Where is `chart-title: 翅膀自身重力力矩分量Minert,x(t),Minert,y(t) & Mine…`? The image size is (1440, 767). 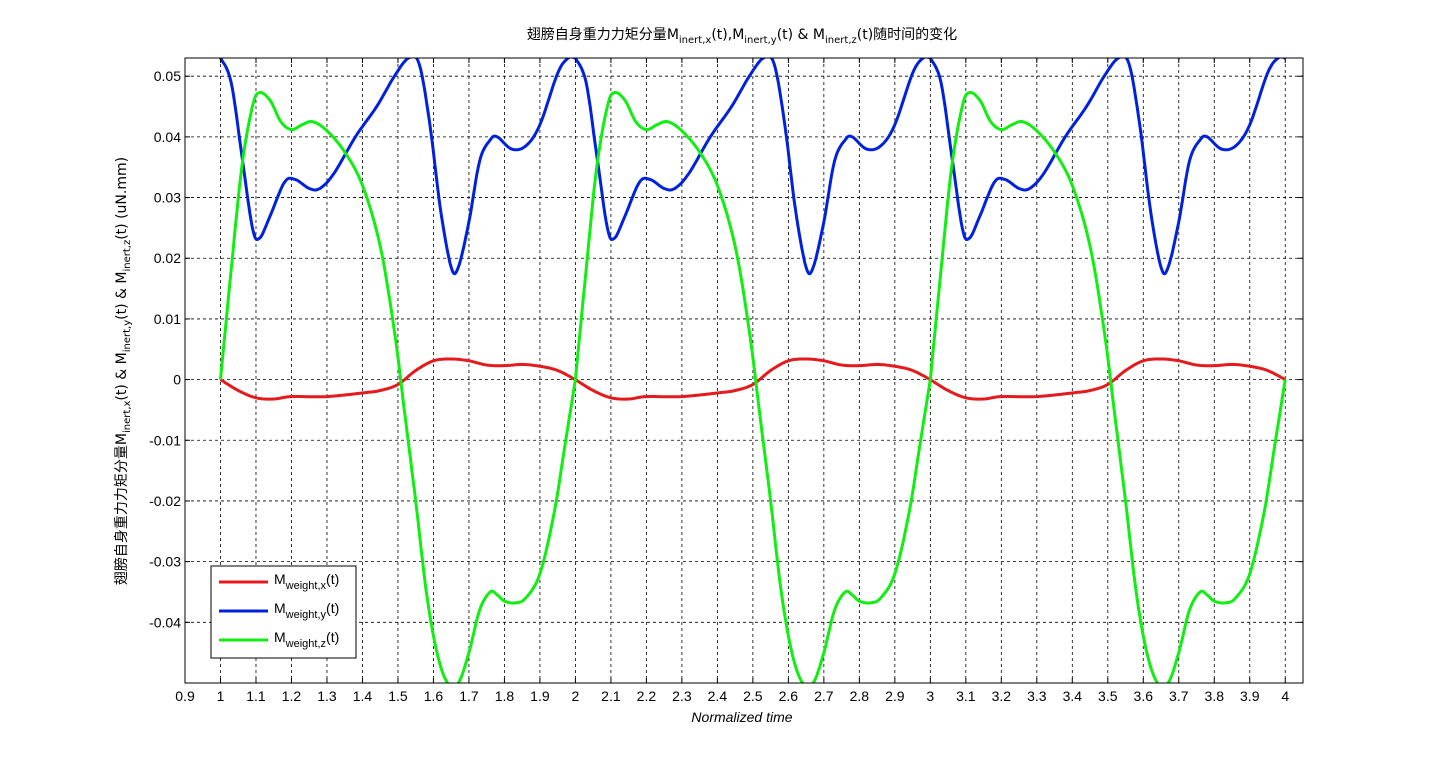 chart-title: 翅膀自身重力力矩分量Minert,x(t),Minert,y(t) & Mine… is located at coordinates (742, 36).